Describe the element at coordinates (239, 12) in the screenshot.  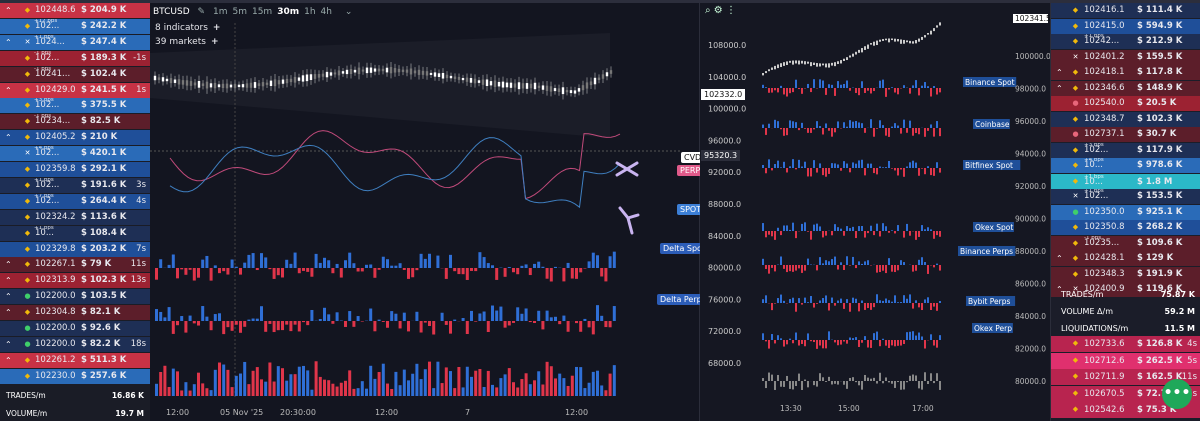
I see `tab-timeframe-5m: 5m` at that location.